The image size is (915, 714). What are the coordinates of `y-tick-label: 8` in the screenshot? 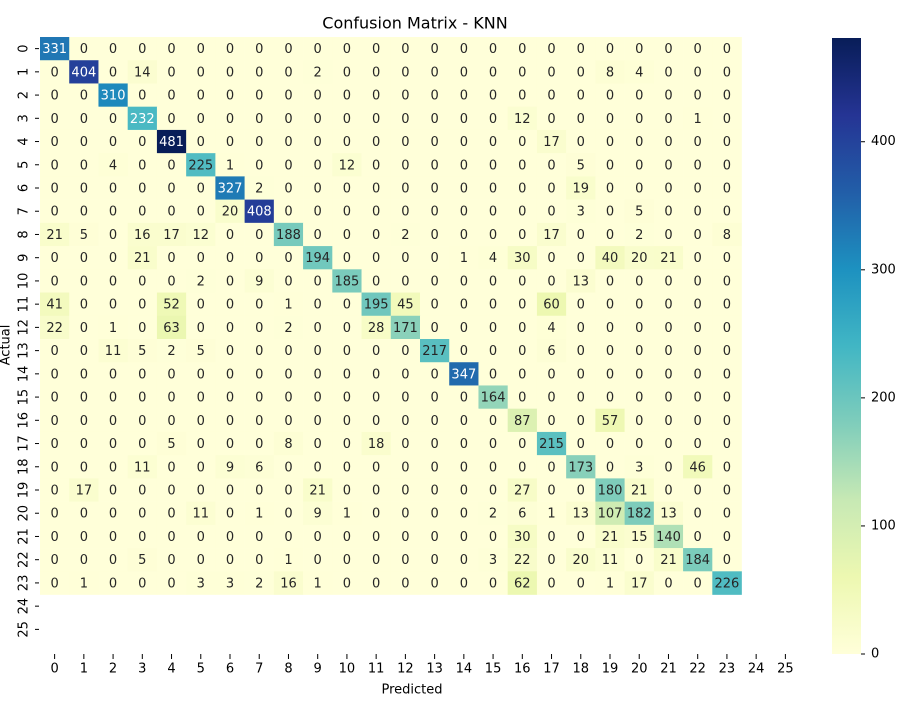 It's located at (24, 234).